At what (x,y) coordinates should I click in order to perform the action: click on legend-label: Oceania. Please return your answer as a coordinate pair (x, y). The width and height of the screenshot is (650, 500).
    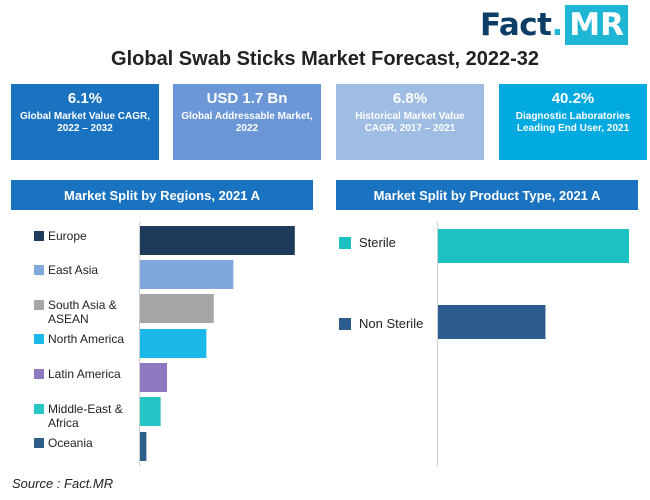
    Looking at the image, I should click on (70, 443).